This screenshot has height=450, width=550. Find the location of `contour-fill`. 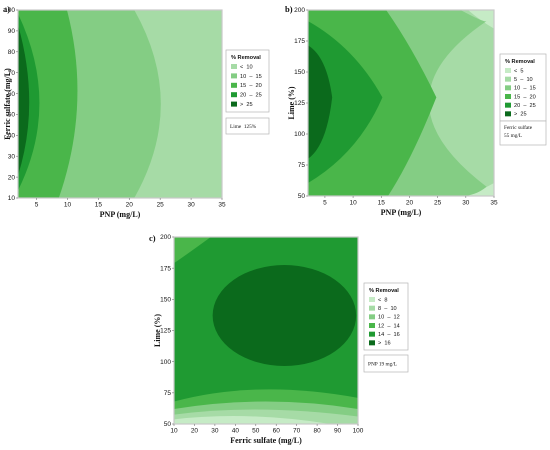

contour-fill is located at coordinates (266, 330).